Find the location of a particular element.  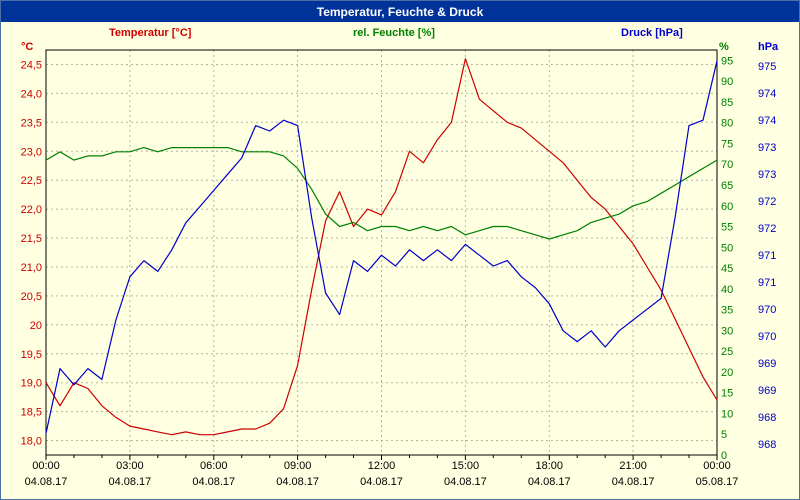

svg-text: 21,5 is located at coordinates (31, 239).